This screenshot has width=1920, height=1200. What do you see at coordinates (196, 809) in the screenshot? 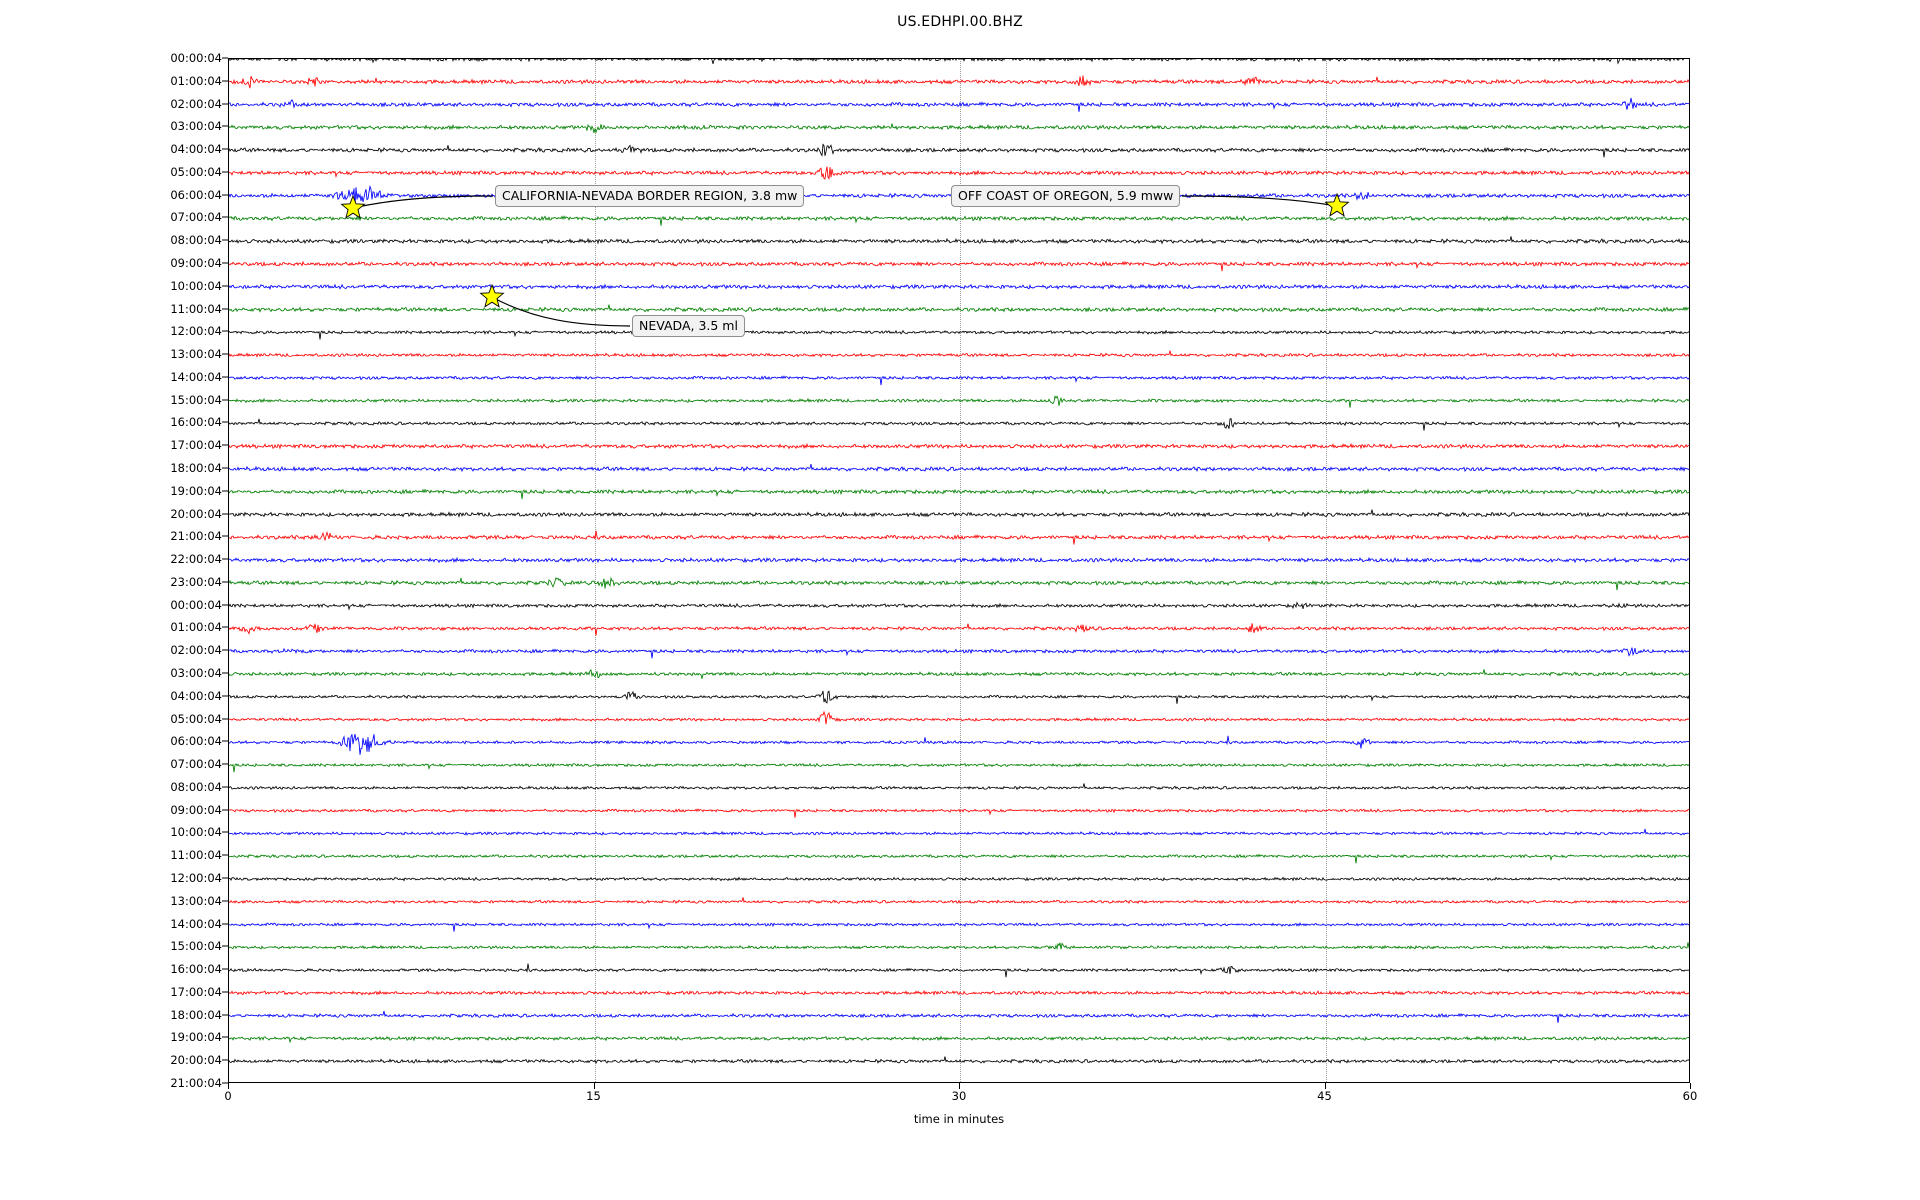
I see `y-tick-label-33: 09:00:04` at bounding box center [196, 809].